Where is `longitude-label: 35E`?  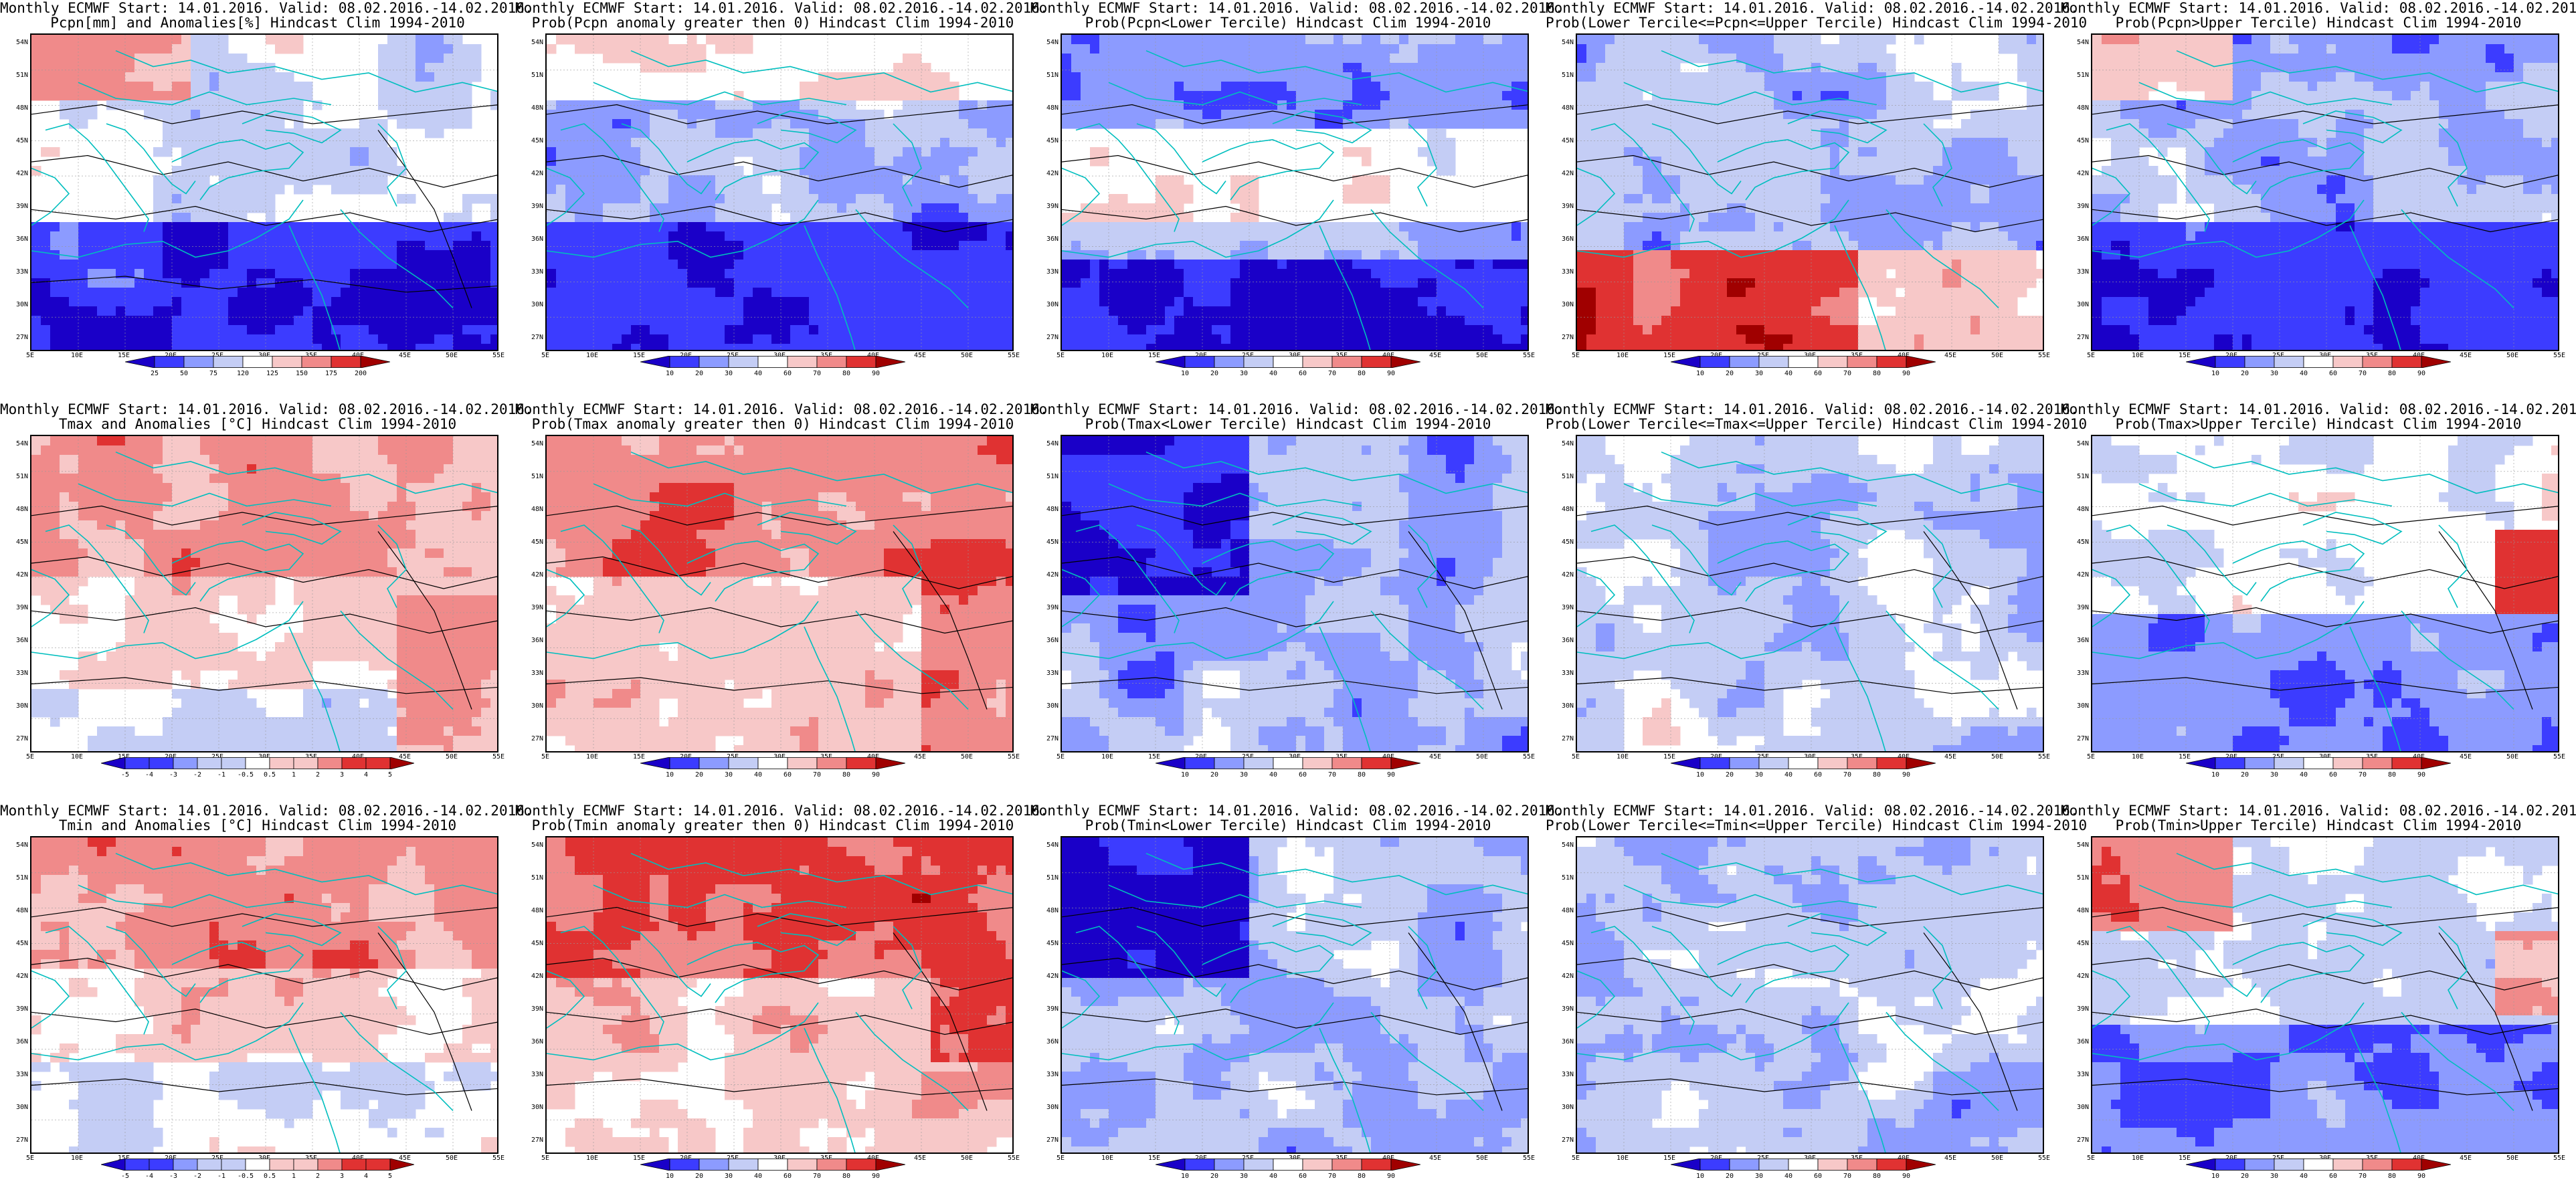
longitude-label: 35E is located at coordinates (311, 355).